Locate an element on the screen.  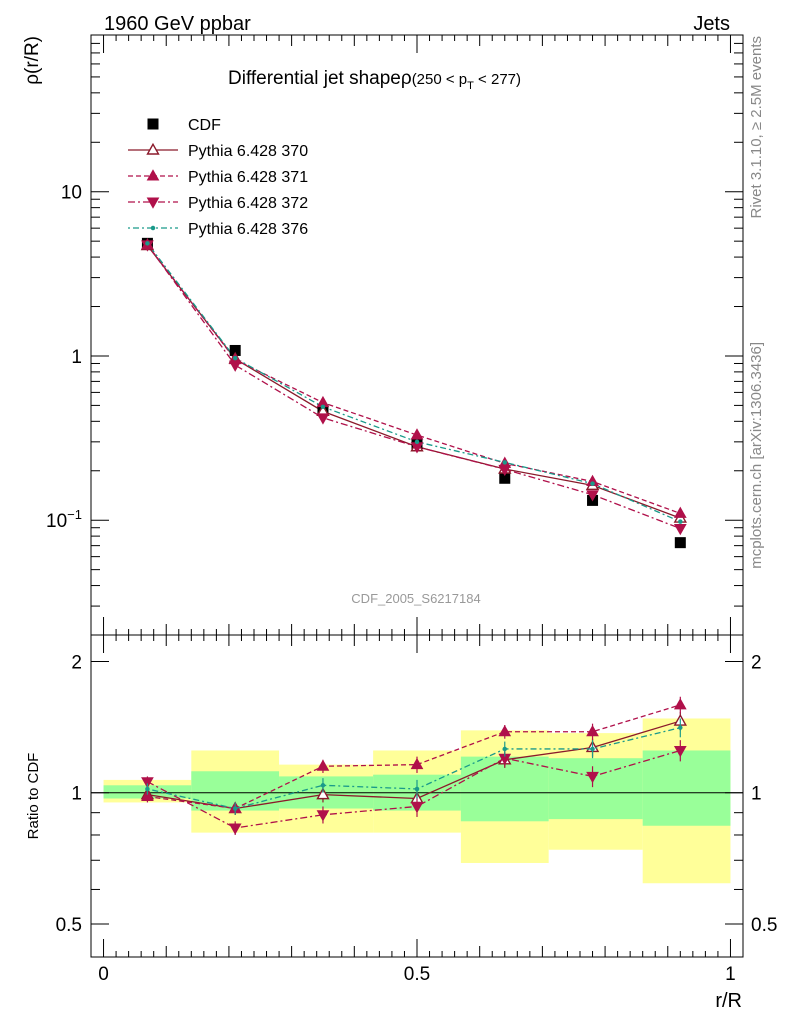
main-title-cut-sub: T is located at coordinates (470, 86).